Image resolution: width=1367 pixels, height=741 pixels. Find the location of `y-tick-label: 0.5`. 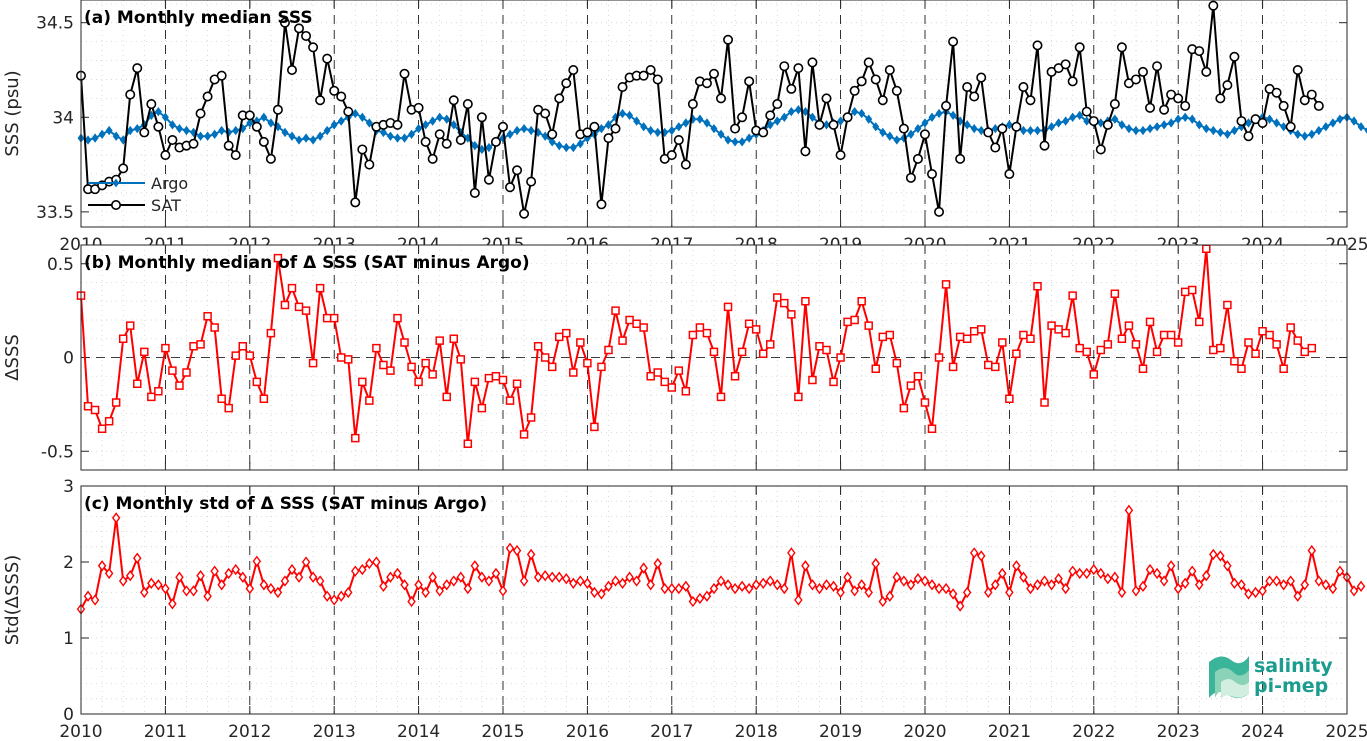

y-tick-label: 0.5 is located at coordinates (60, 265).